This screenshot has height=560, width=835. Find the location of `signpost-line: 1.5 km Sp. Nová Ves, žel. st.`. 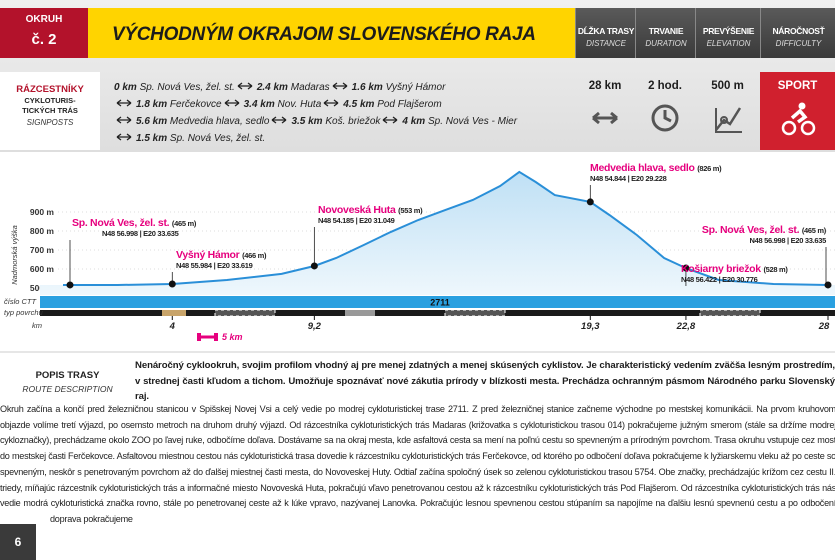

signpost-line: 1.5 km Sp. Nová Ves, žel. st. is located at coordinates (315, 138).